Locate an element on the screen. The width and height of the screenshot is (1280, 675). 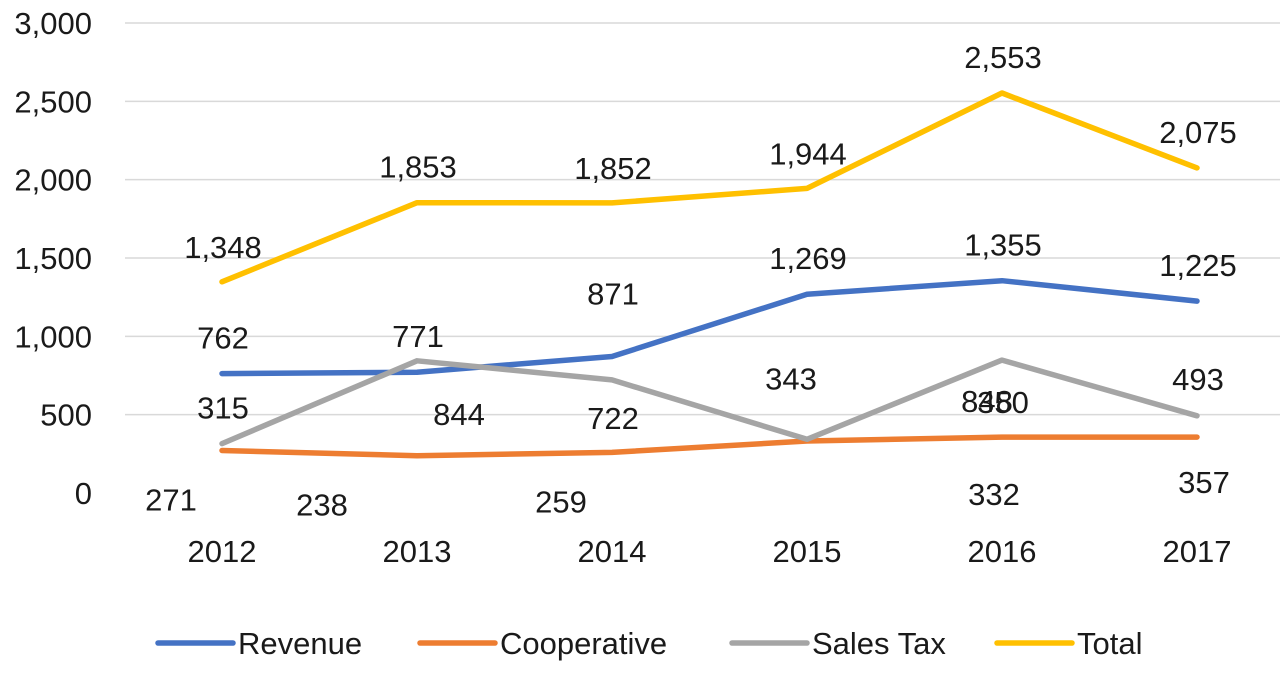
data-label: 238 is located at coordinates (322, 505).